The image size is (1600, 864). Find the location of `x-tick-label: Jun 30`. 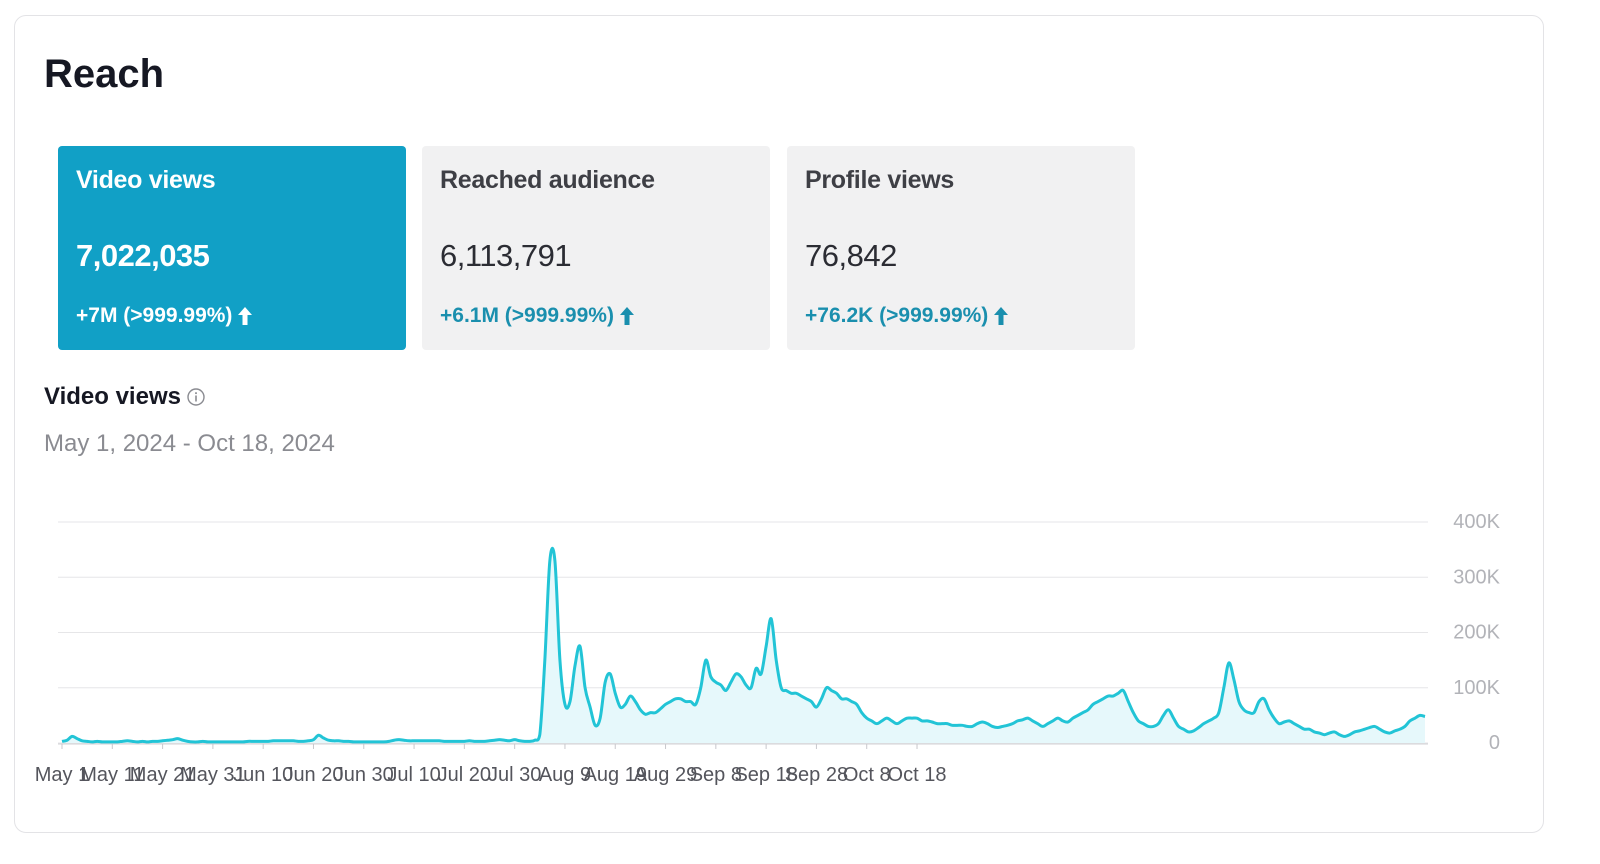

x-tick-label: Jun 30 is located at coordinates (364, 775).